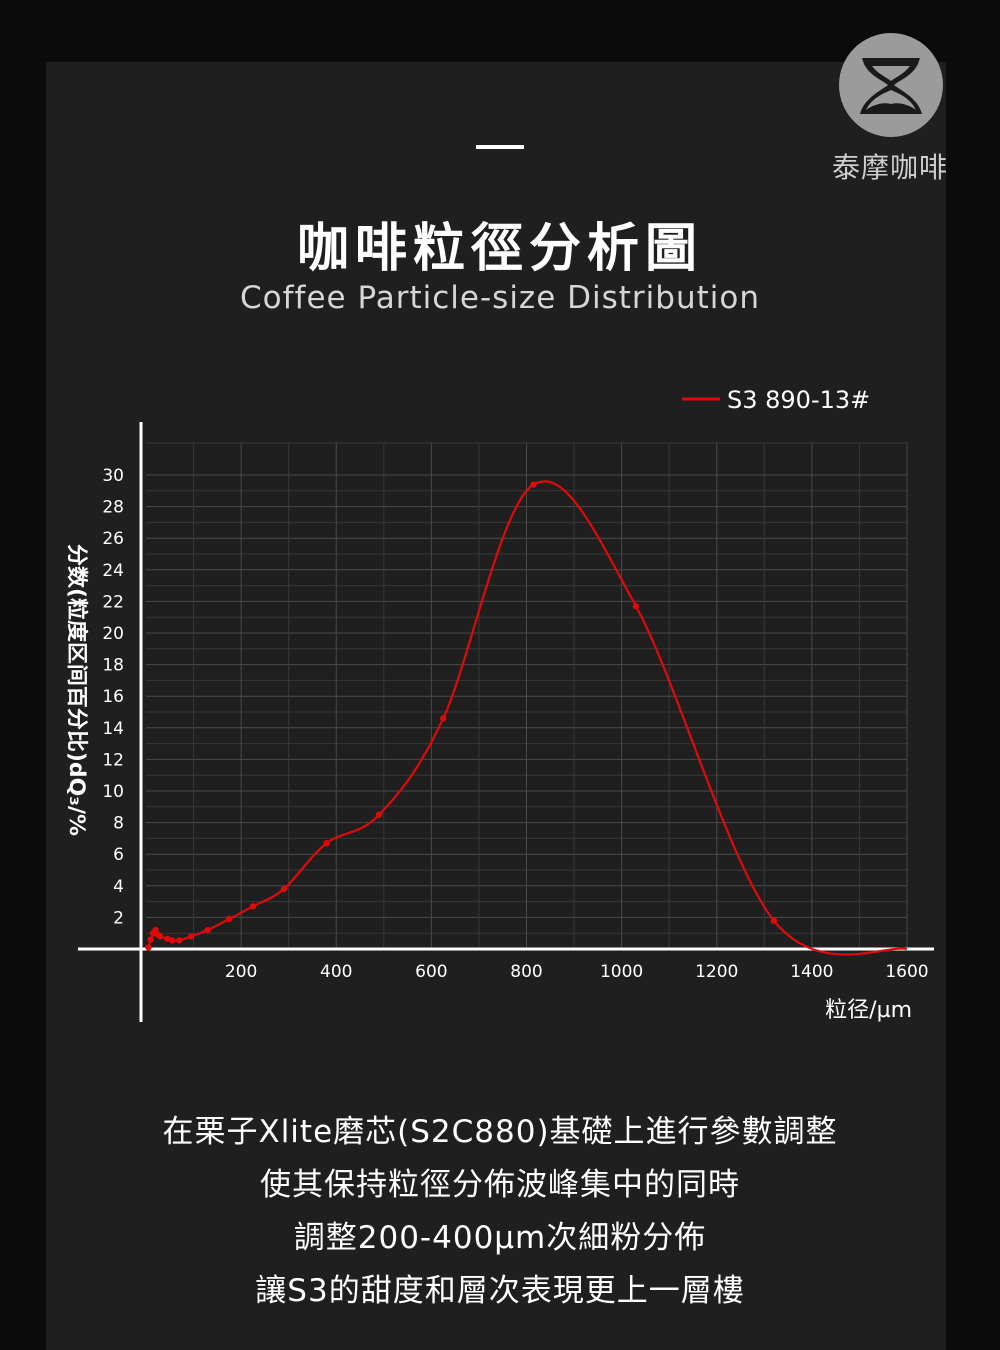  What do you see at coordinates (113, 539) in the screenshot?
I see `y-tick-label: 26` at bounding box center [113, 539].